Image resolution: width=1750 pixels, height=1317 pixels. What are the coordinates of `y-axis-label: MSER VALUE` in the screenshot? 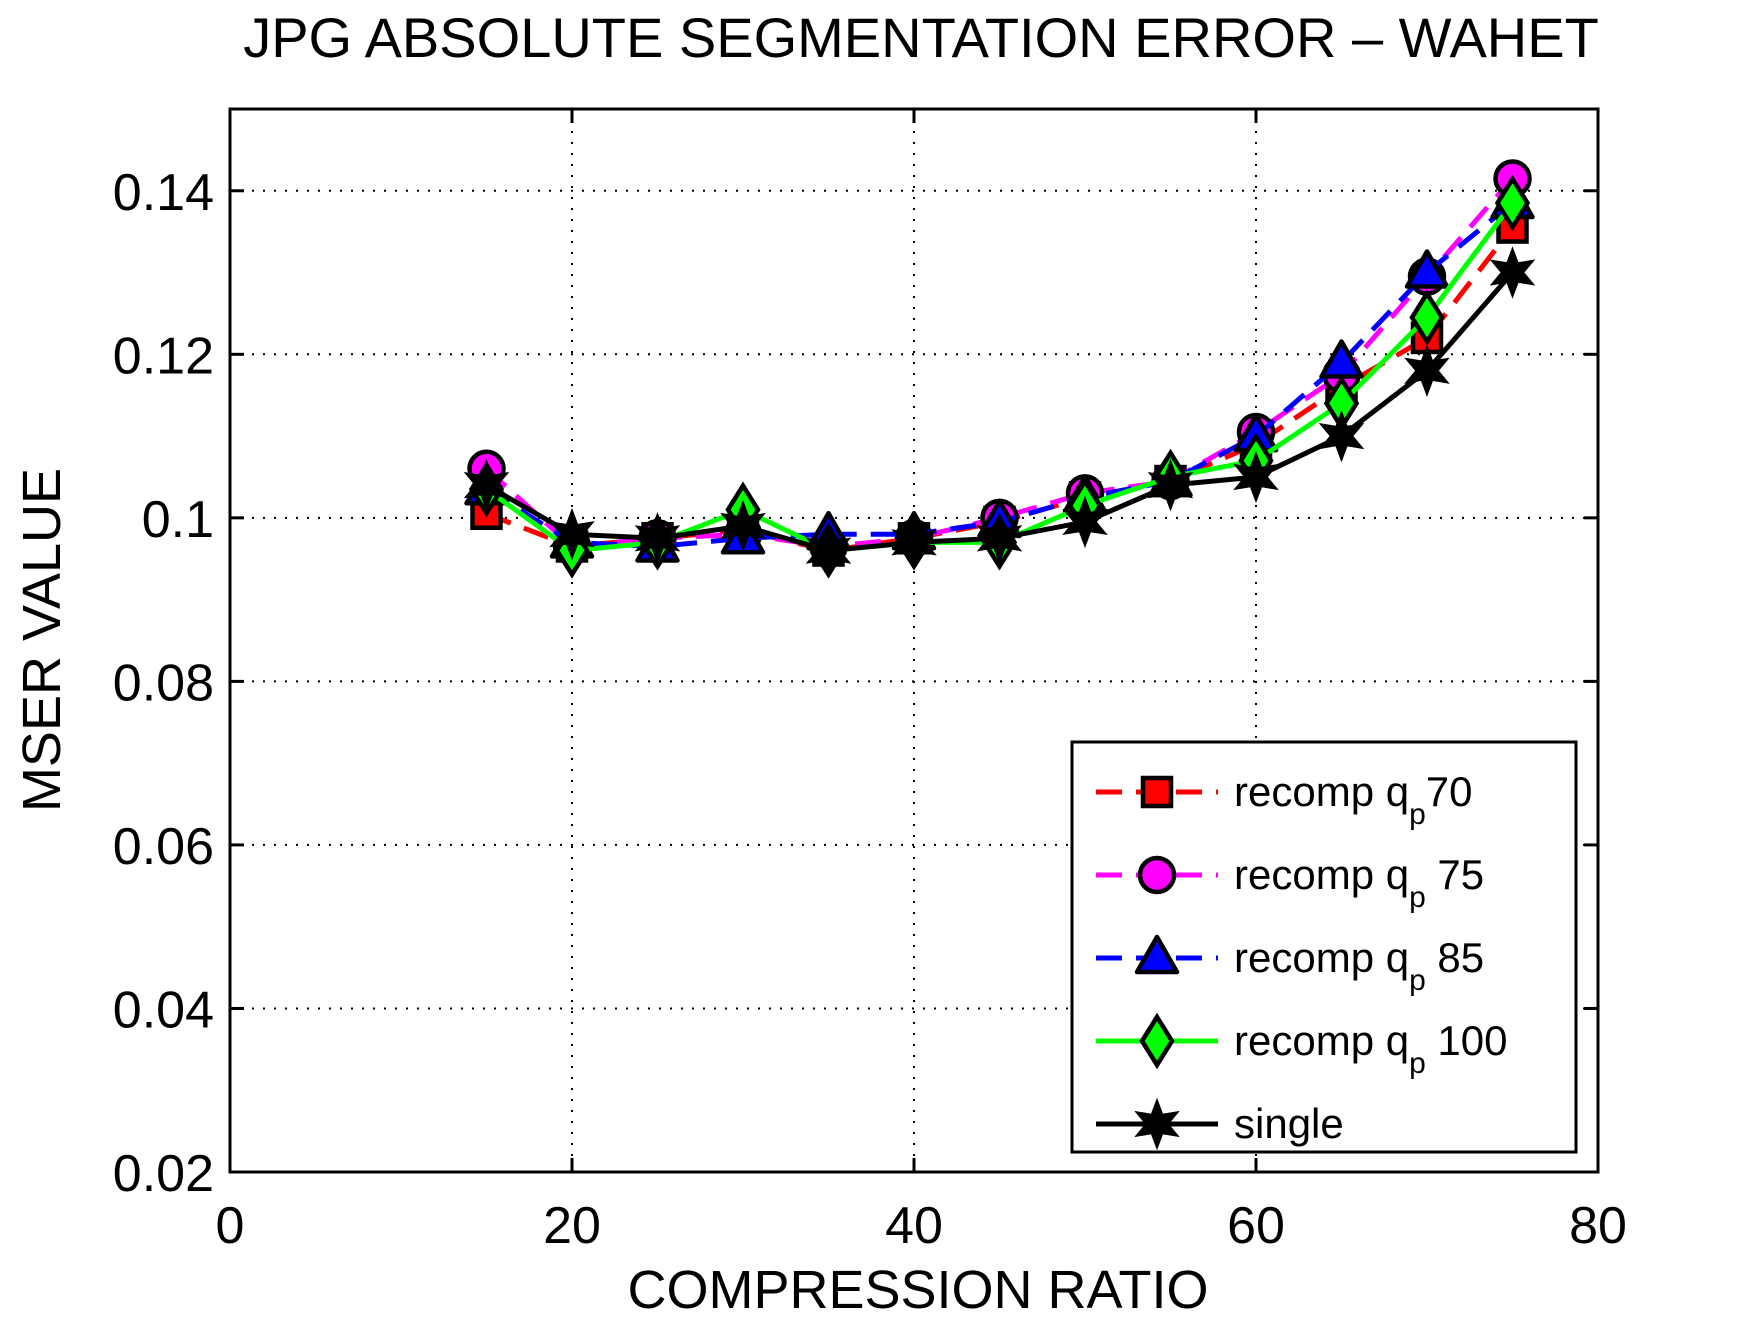 It's located at (42, 640).